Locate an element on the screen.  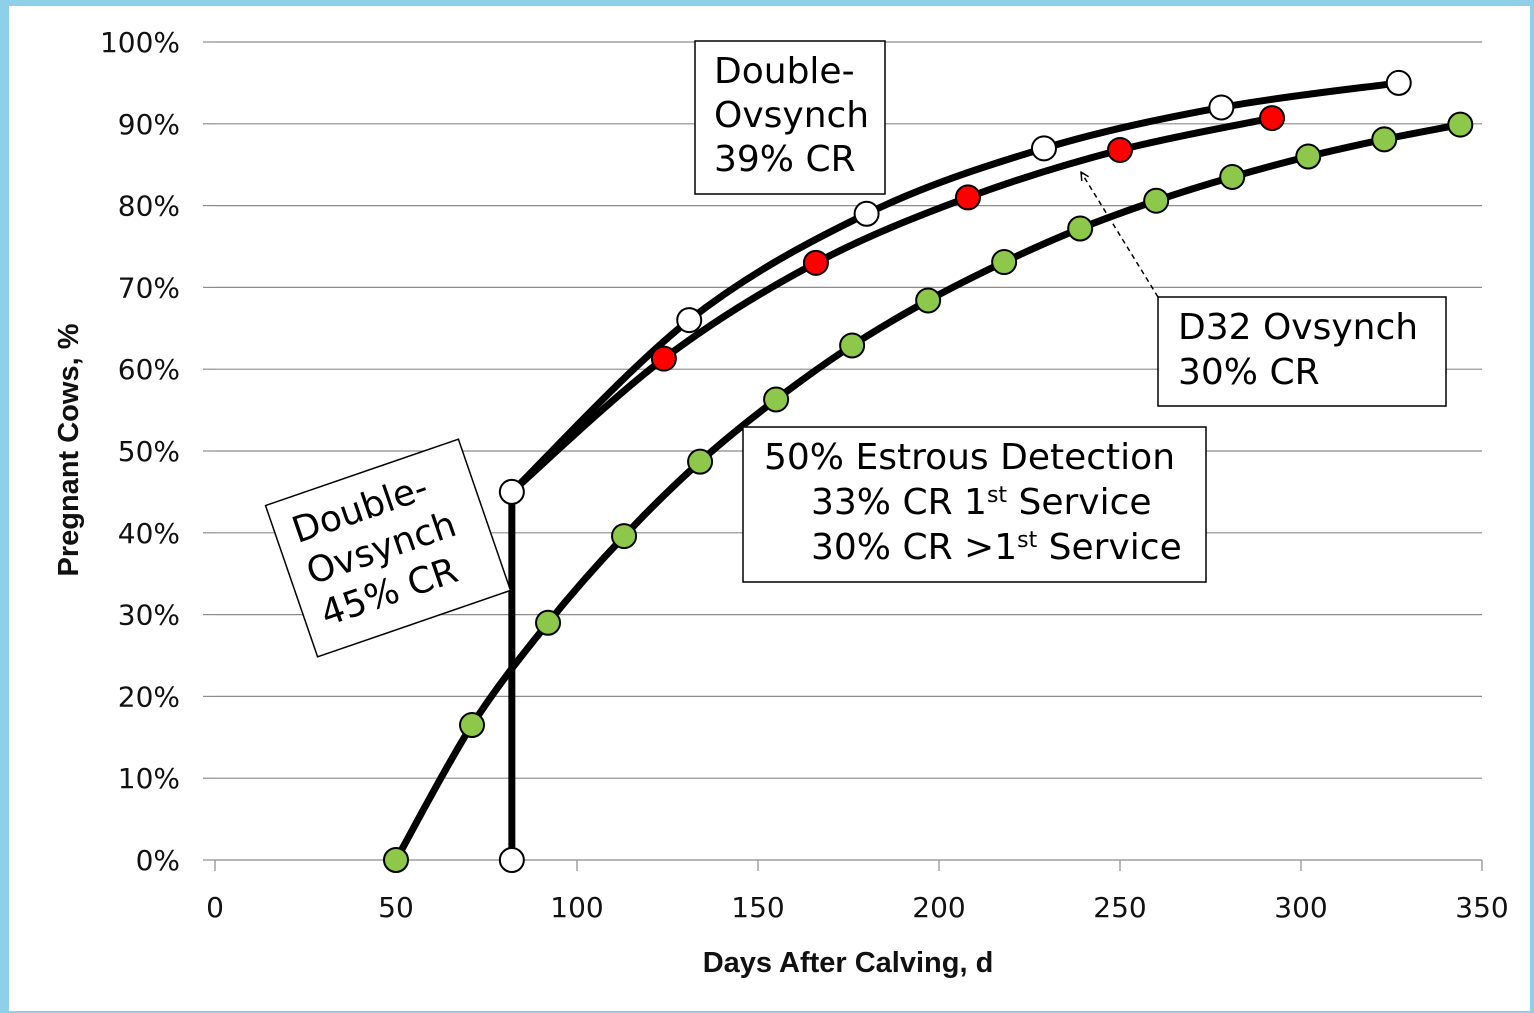
y-tick-label: 70% is located at coordinates (149, 287).